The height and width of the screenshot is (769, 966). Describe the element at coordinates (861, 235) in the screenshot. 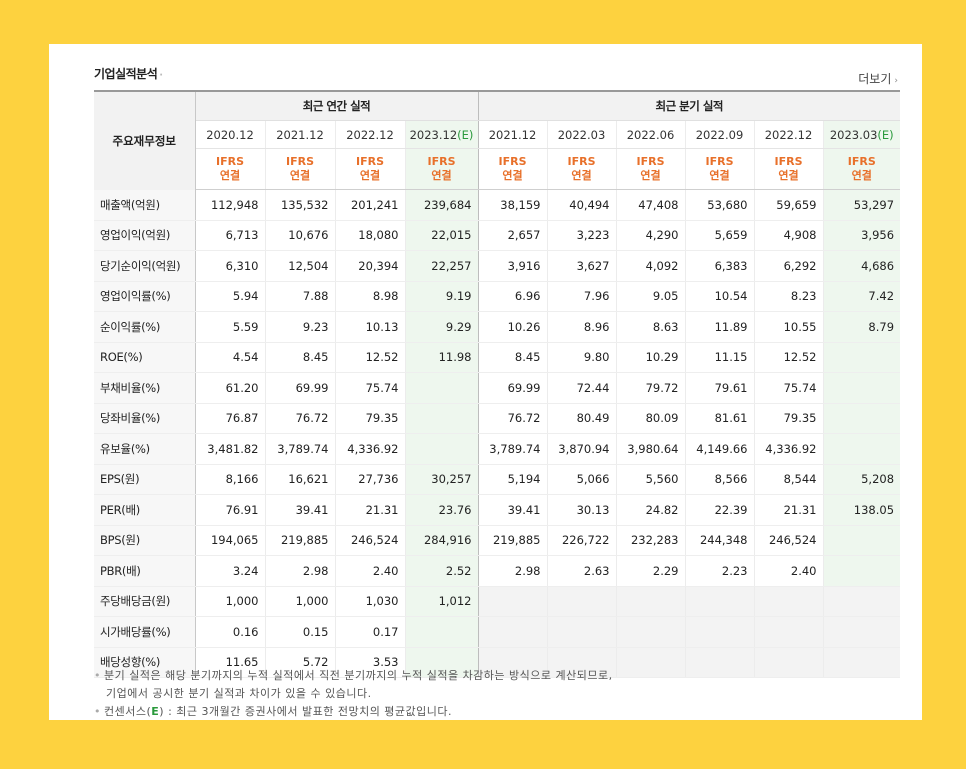

I see `table-cell: 3,956` at that location.